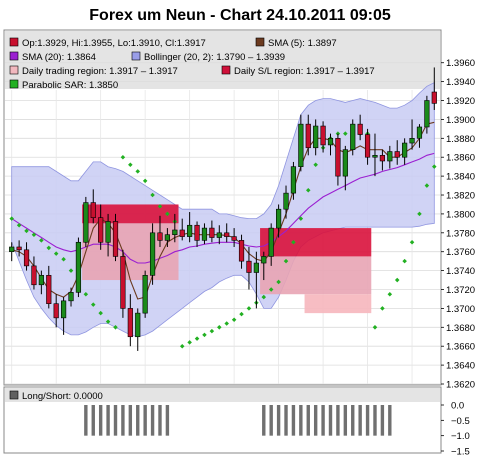 The image size is (480, 462). I want to click on y-tick-label: 1.3820, so click(460, 196).